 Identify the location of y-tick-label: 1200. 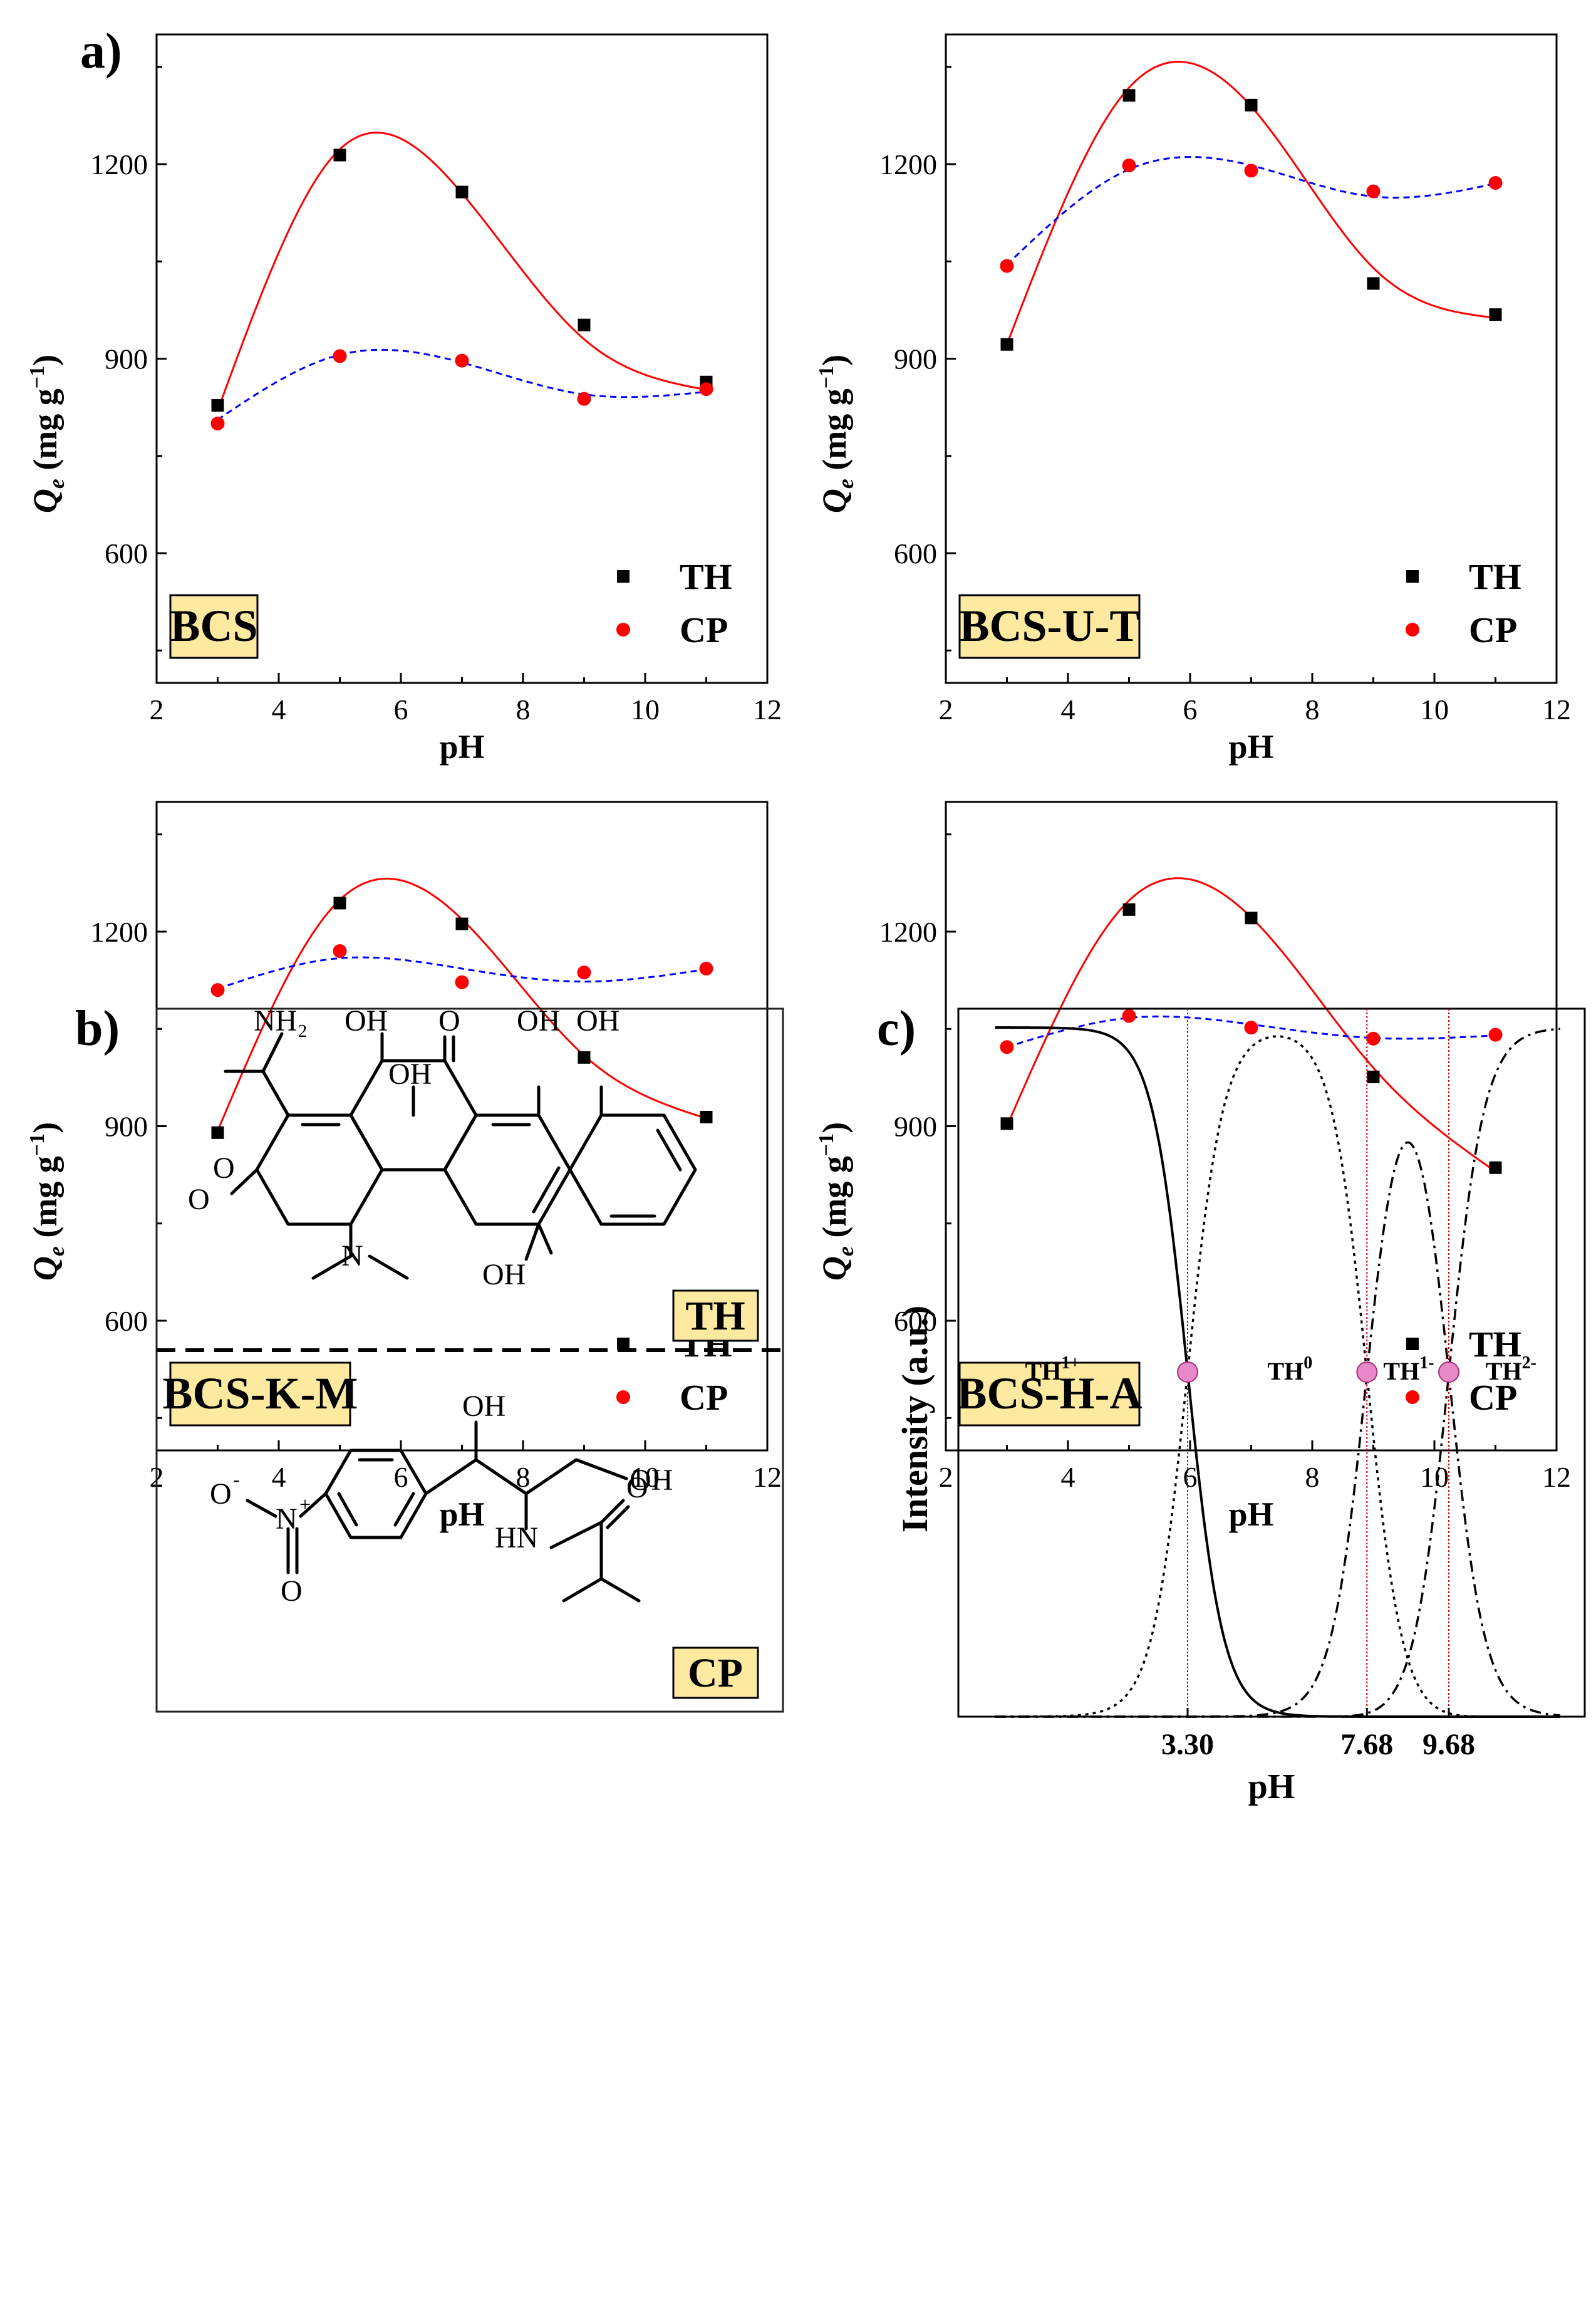
(908, 932).